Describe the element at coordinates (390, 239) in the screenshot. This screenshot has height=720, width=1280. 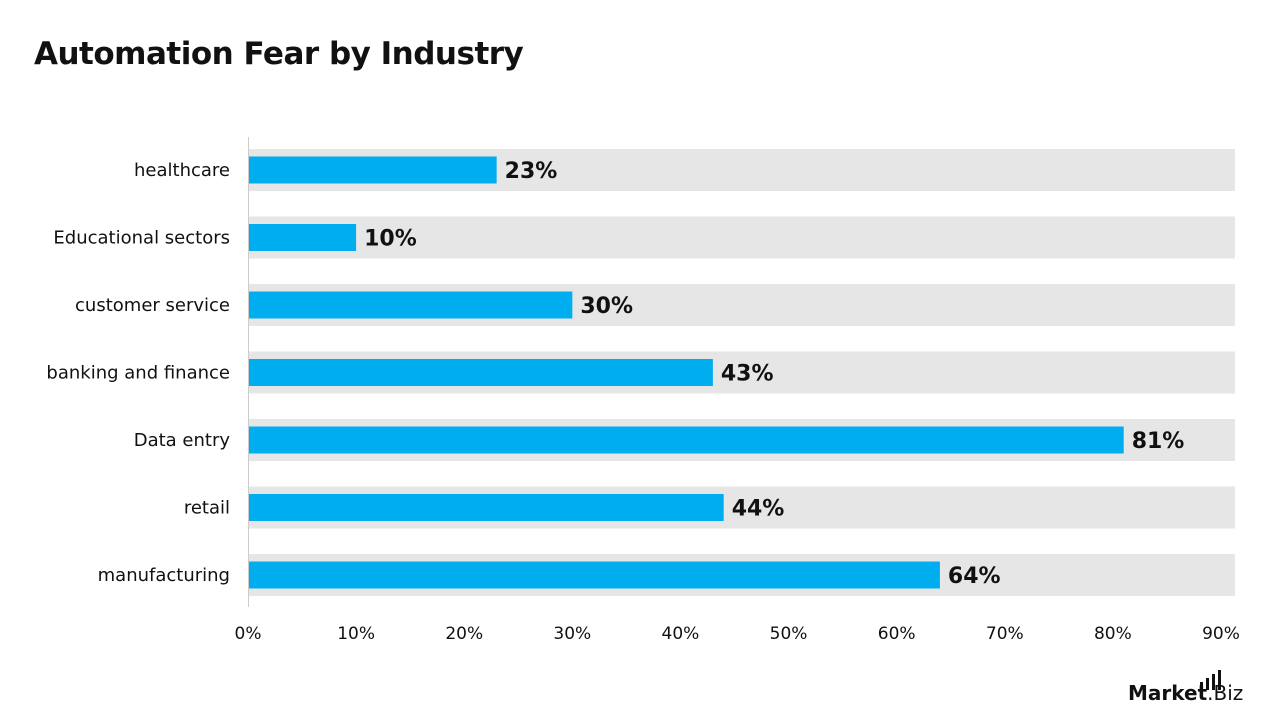
I see `data-label: 10%` at that location.